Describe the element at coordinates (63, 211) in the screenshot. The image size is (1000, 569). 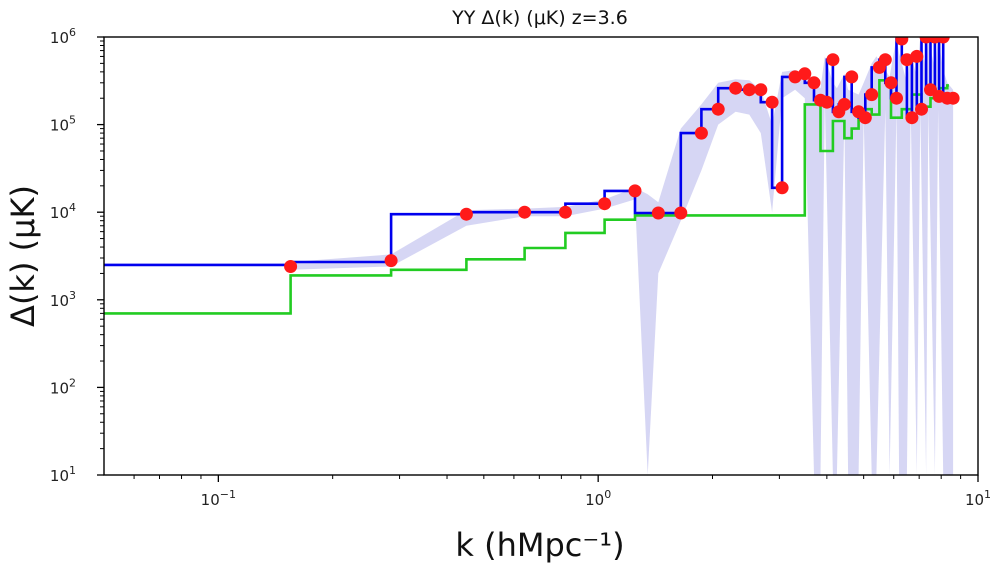
I see `y-tick-label: 10⁴` at that location.